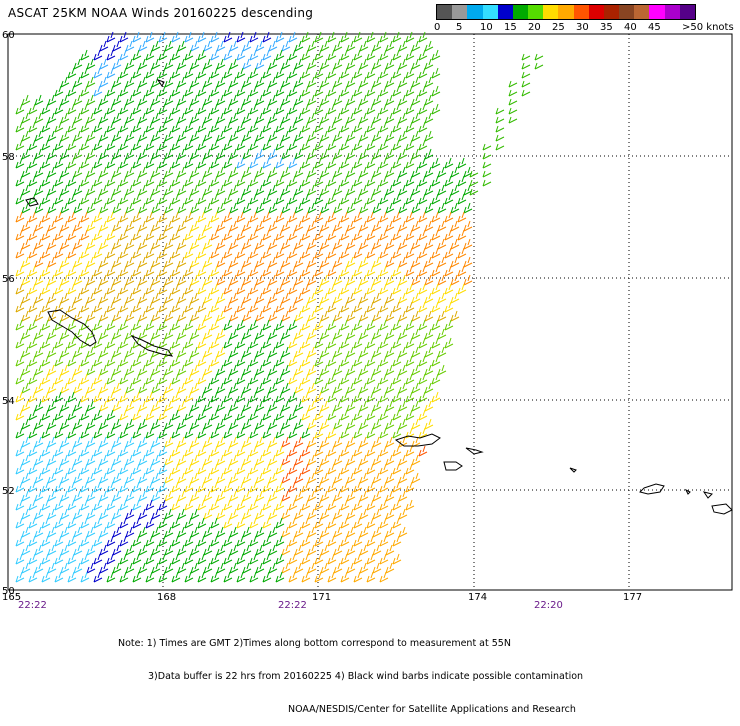 Image resolution: width=740 pixels, height=726 pixels. What do you see at coordinates (672, 12) in the screenshot?
I see `legend-swatch` at bounding box center [672, 12].